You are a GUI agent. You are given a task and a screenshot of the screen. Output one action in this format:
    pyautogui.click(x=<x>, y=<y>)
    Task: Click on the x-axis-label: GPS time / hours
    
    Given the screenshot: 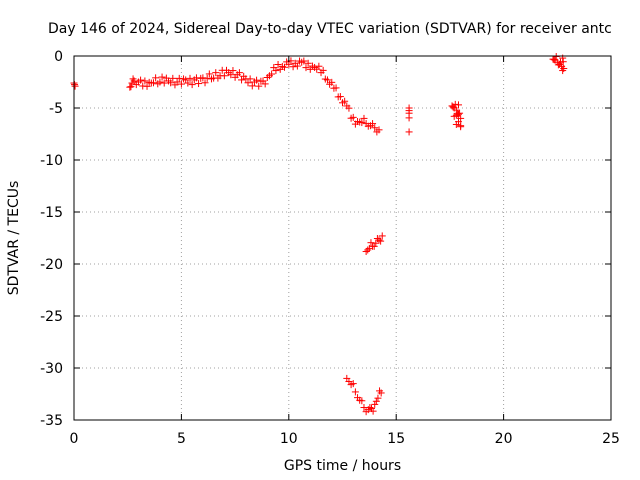 What is the action you would take?
    pyautogui.click(x=342, y=466)
    